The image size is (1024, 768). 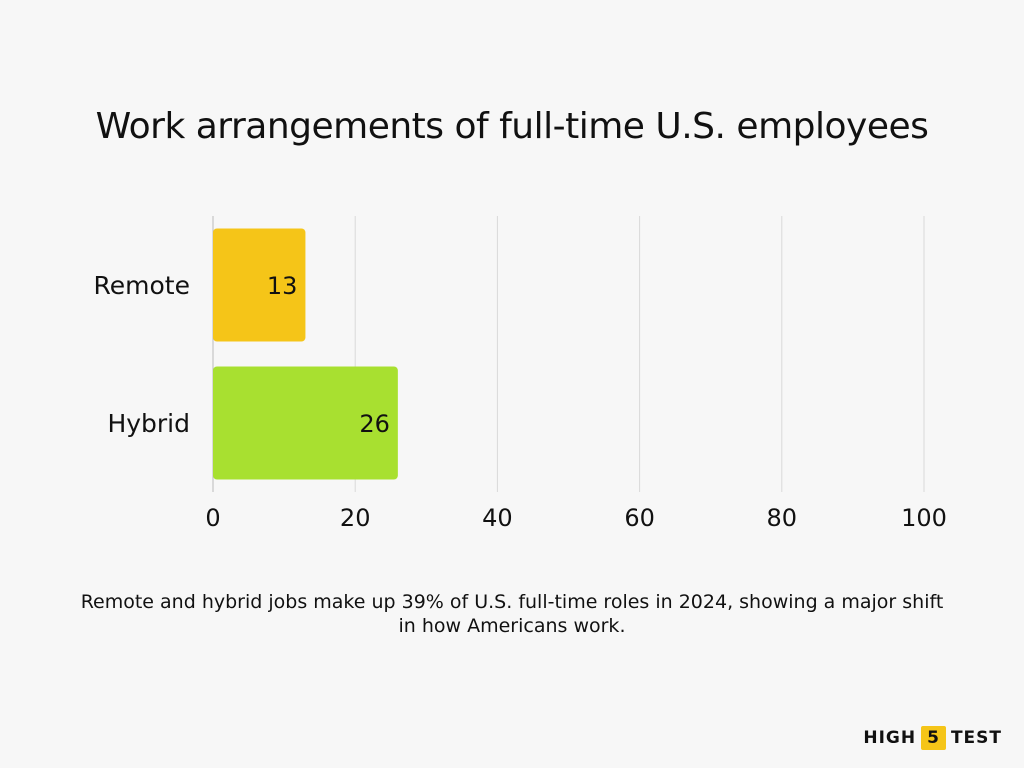 I want to click on logo-text-high: HIGH, so click(x=890, y=738).